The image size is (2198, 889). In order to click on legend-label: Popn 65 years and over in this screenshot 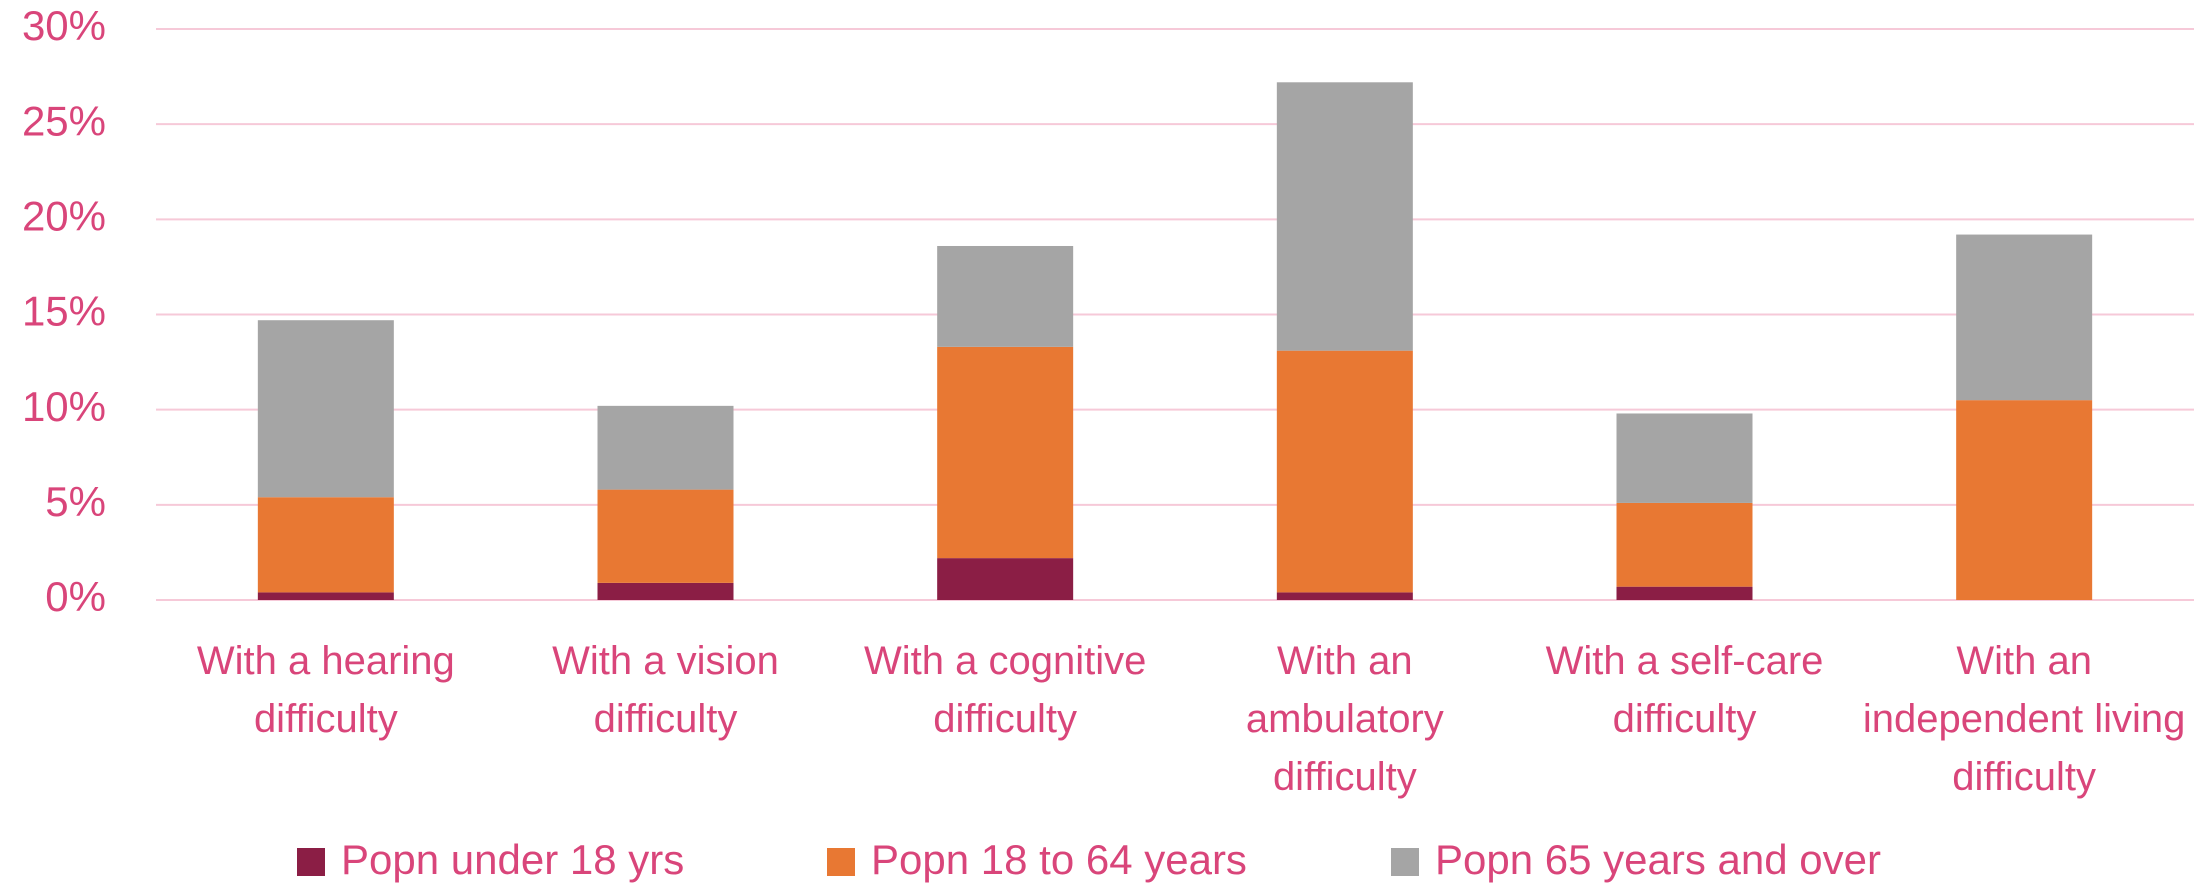, I will do `click(1658, 859)`.